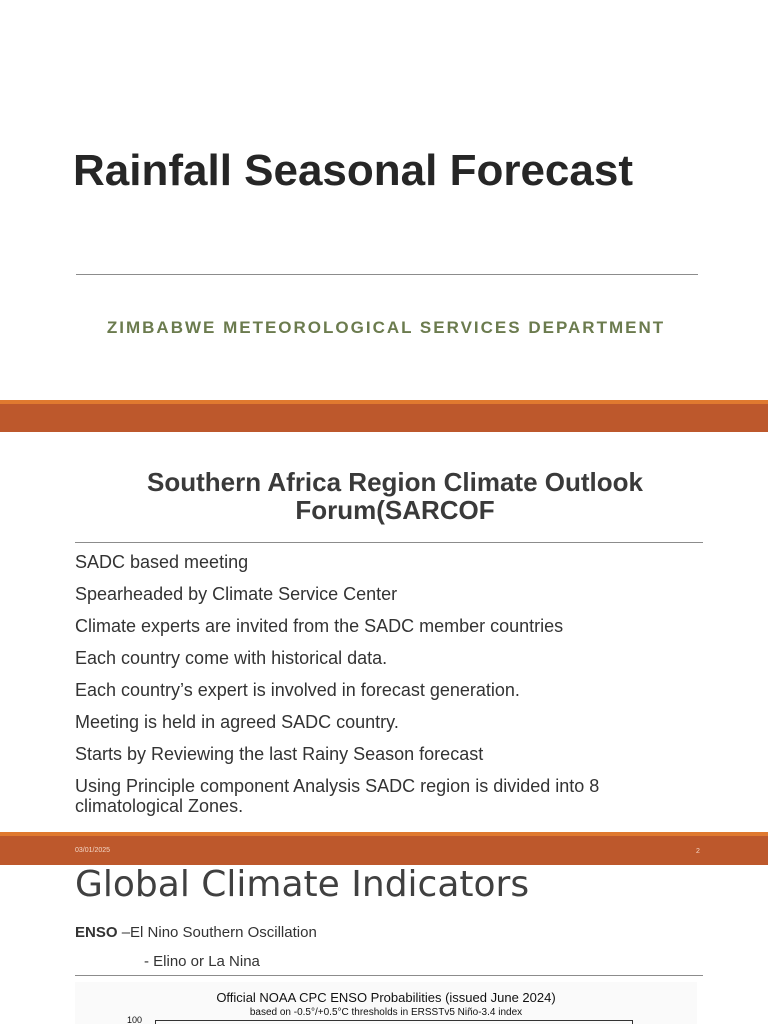 The image size is (768, 1024). What do you see at coordinates (96, 932) in the screenshot?
I see `enso-term: ENSO` at bounding box center [96, 932].